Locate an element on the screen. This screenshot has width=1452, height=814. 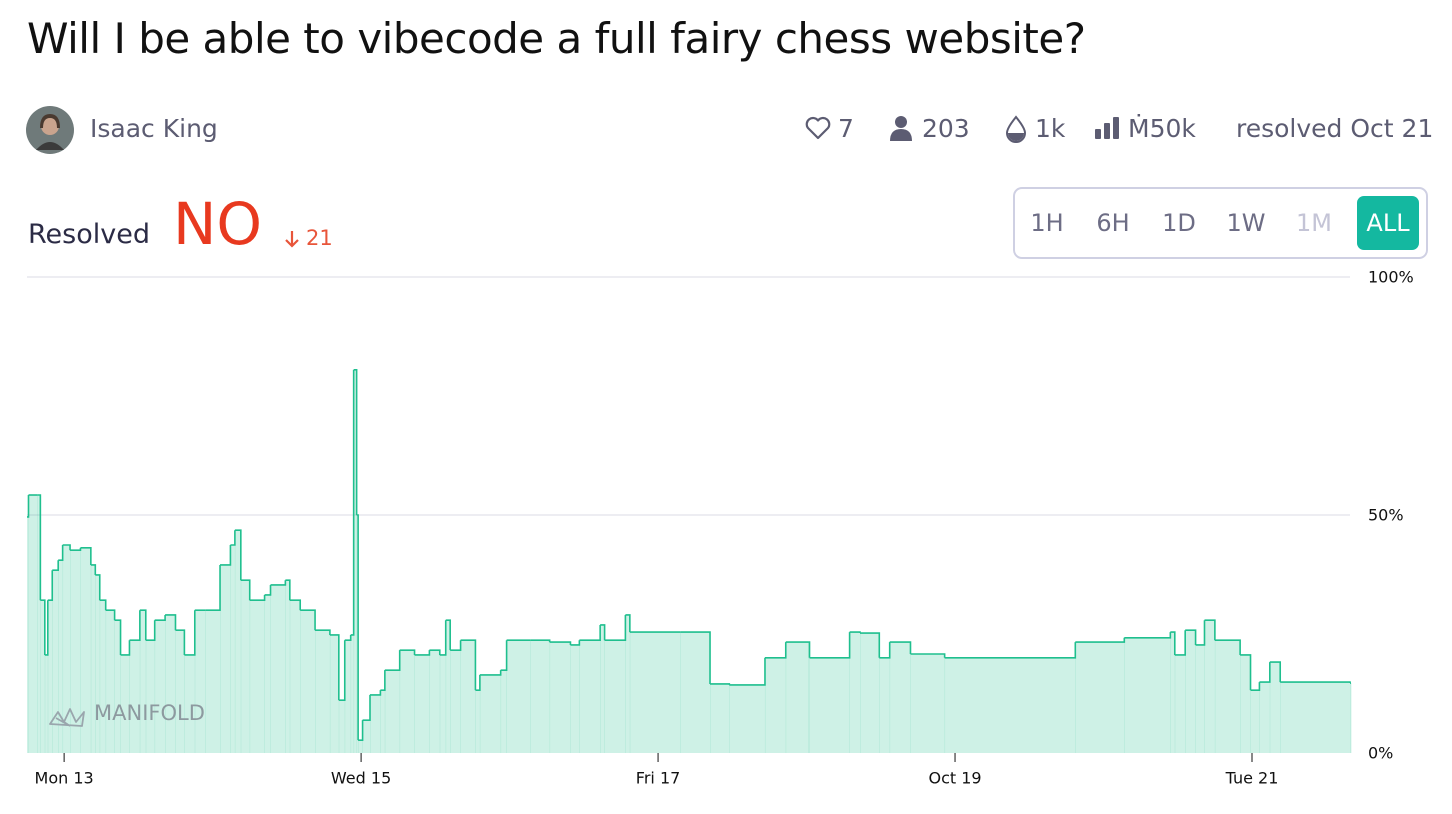
x-tick-label: Fri 17 is located at coordinates (658, 778).